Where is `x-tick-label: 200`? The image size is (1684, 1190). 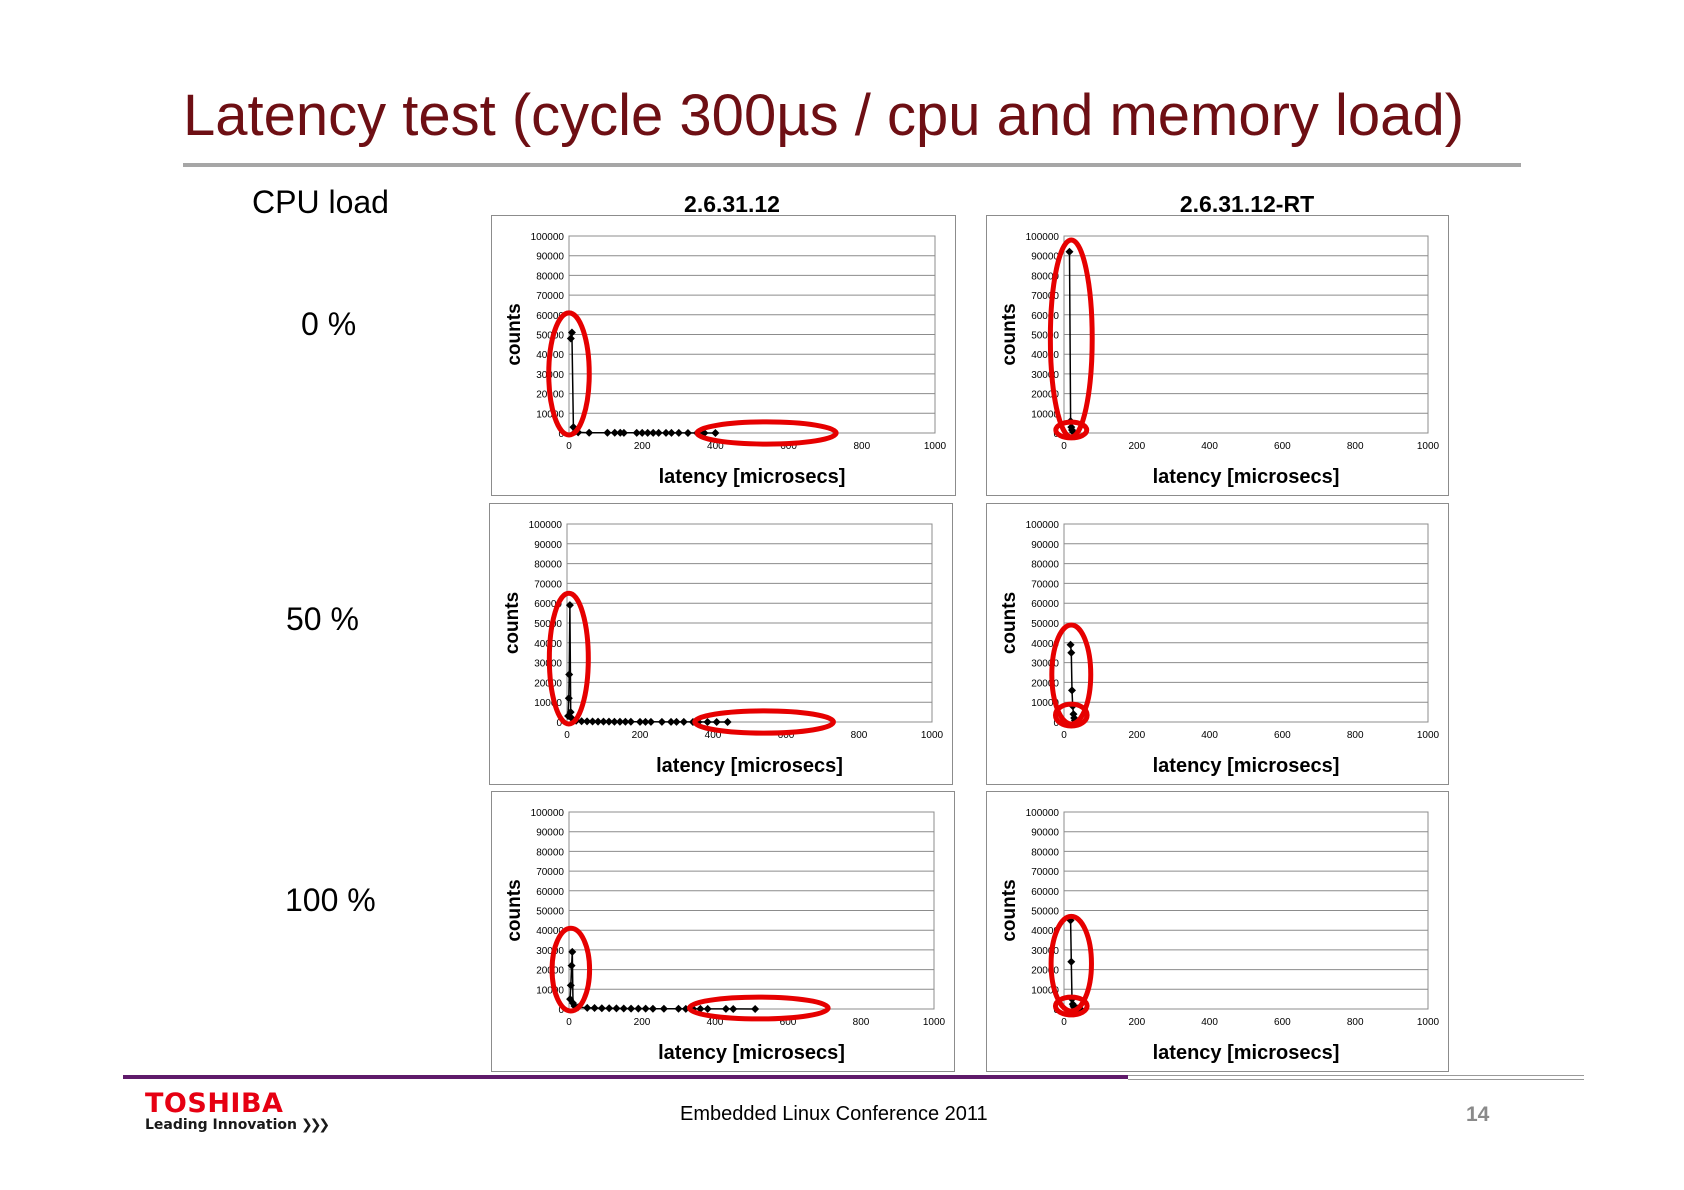 x-tick-label: 200 is located at coordinates (1136, 735).